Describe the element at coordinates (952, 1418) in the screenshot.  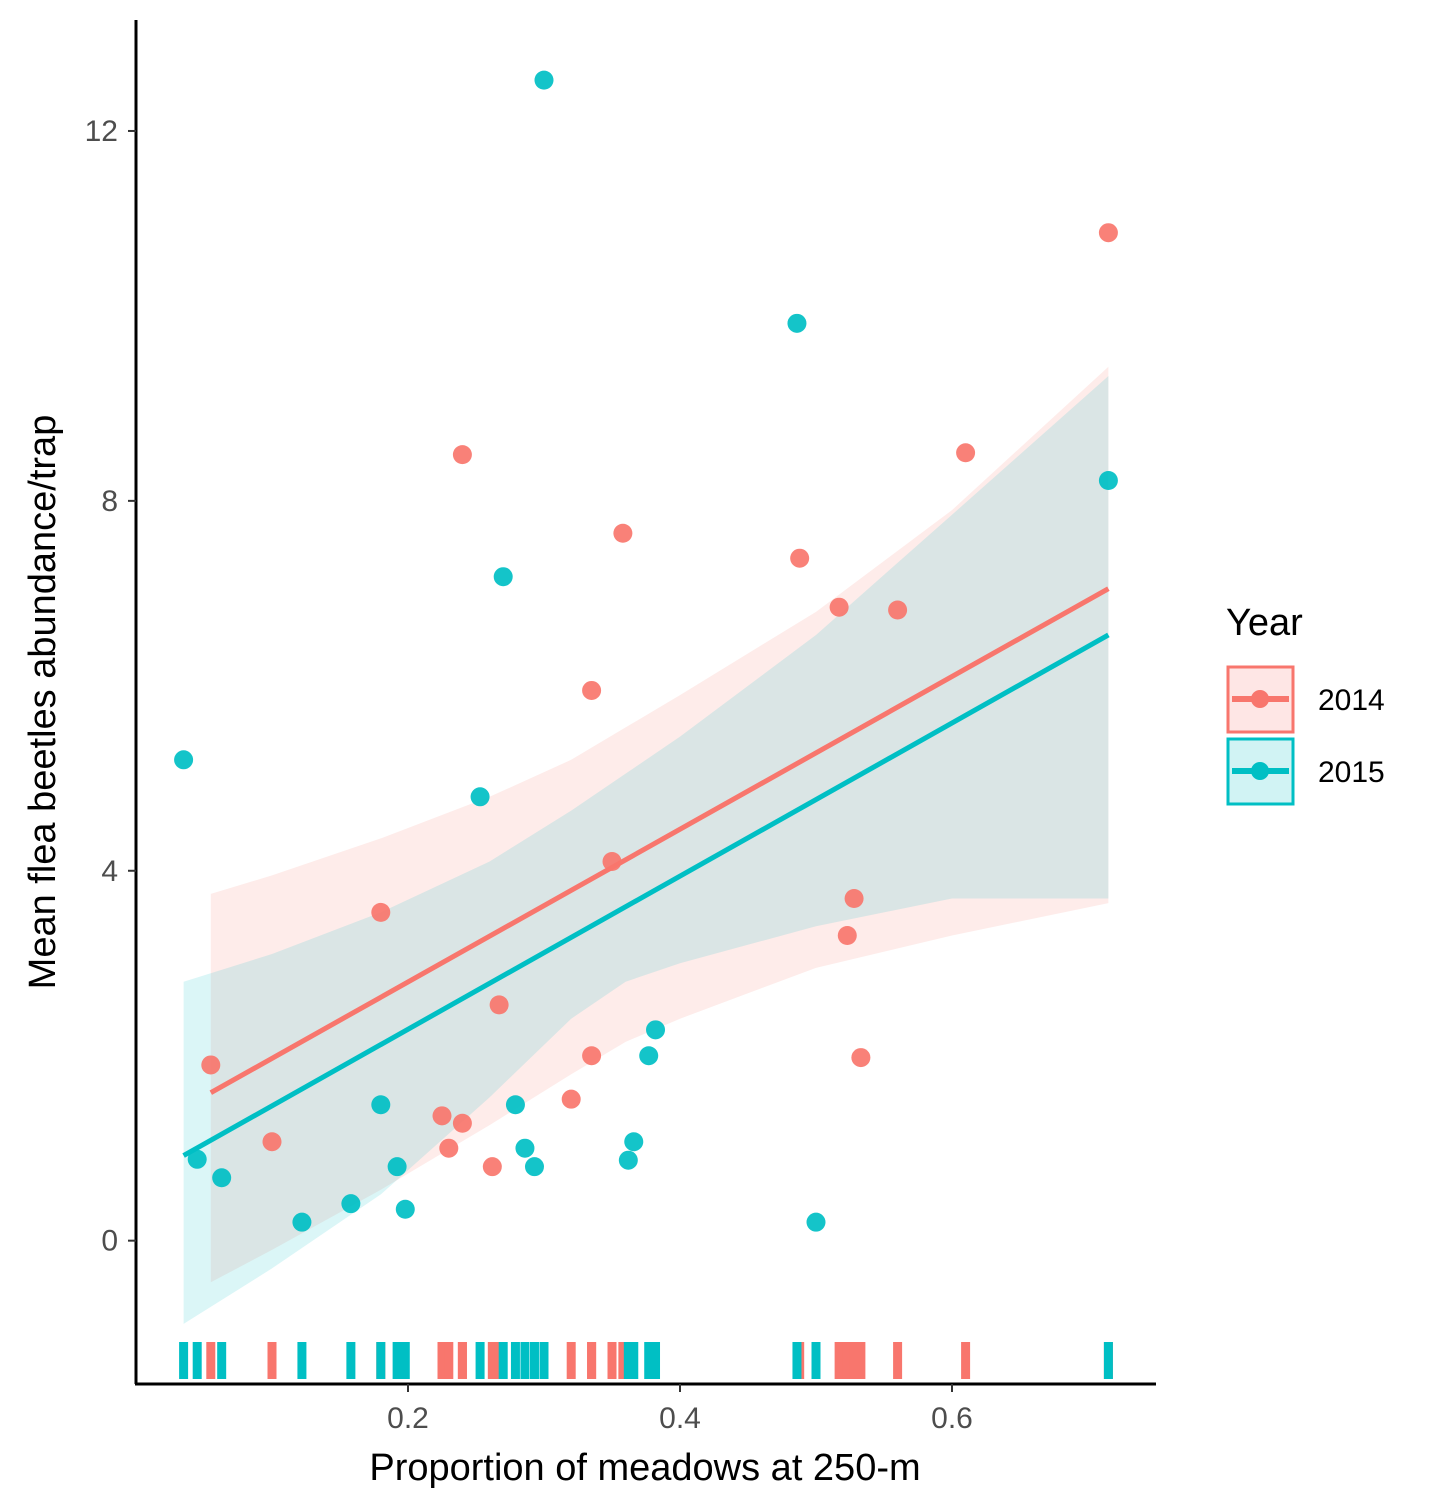
I see `x-tick-label-2: 0.6` at that location.